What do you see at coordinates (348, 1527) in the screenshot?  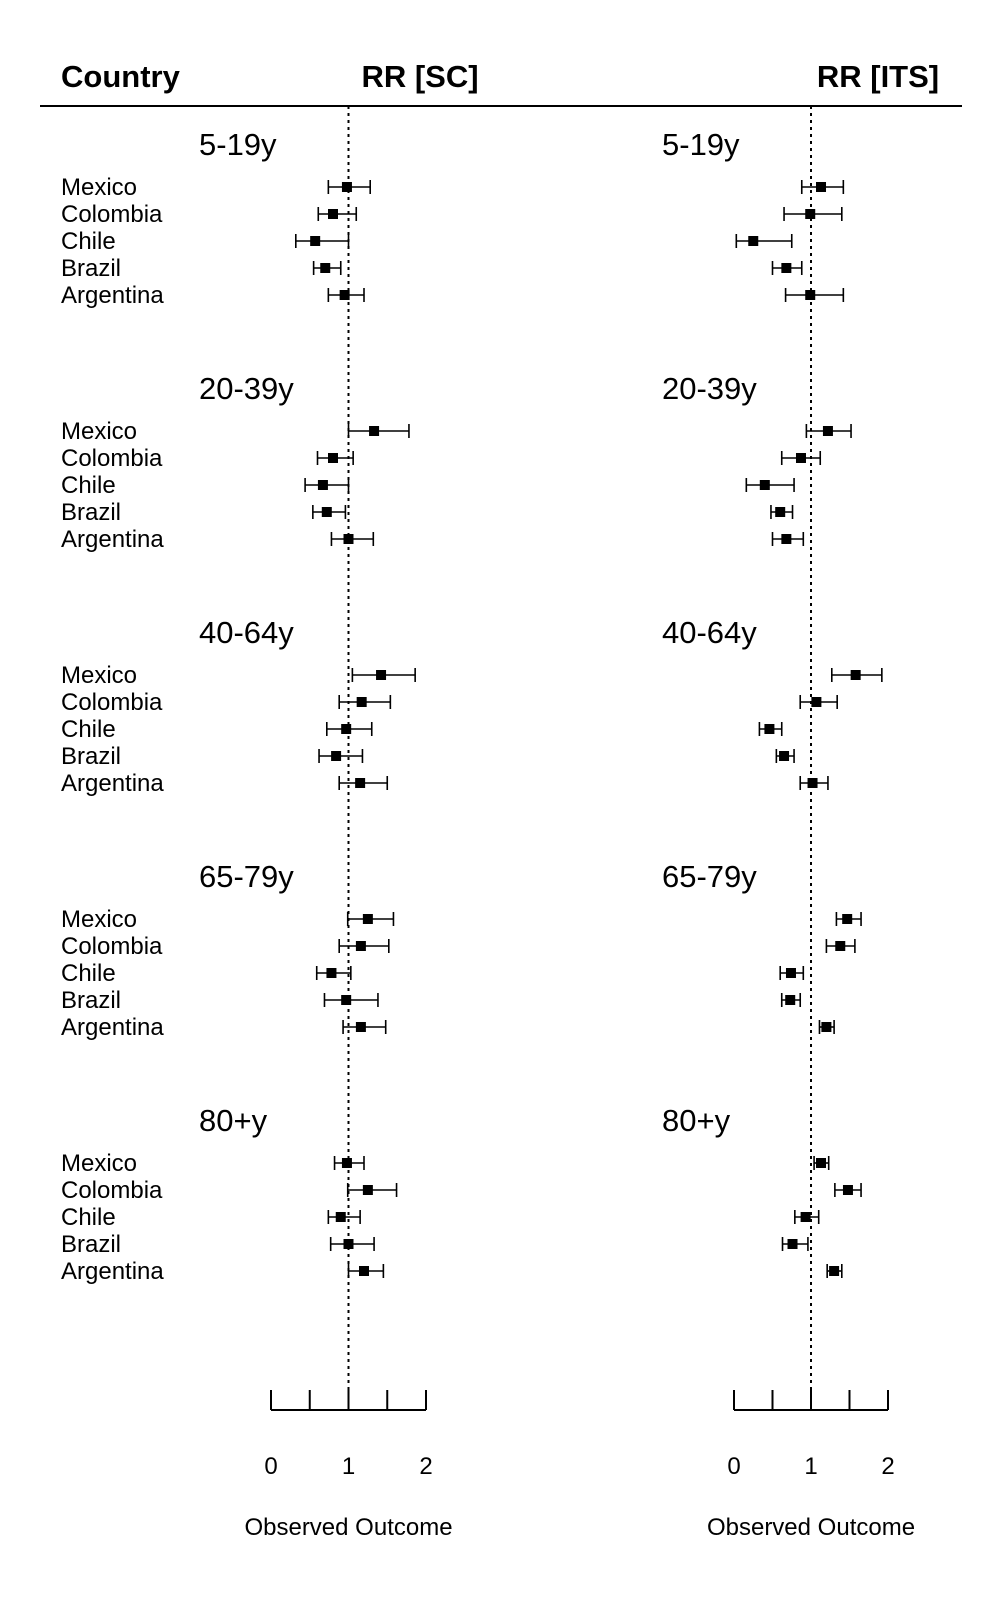 I see `sc-x-axis-label: Observed Outcome` at bounding box center [348, 1527].